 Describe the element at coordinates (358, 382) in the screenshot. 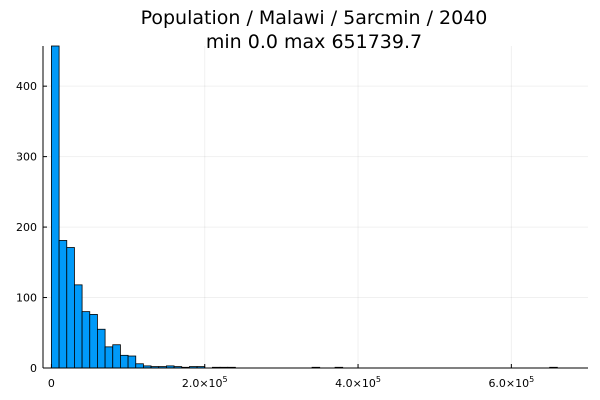

I see `x-tick-label-2: 4.0×10⁵` at that location.